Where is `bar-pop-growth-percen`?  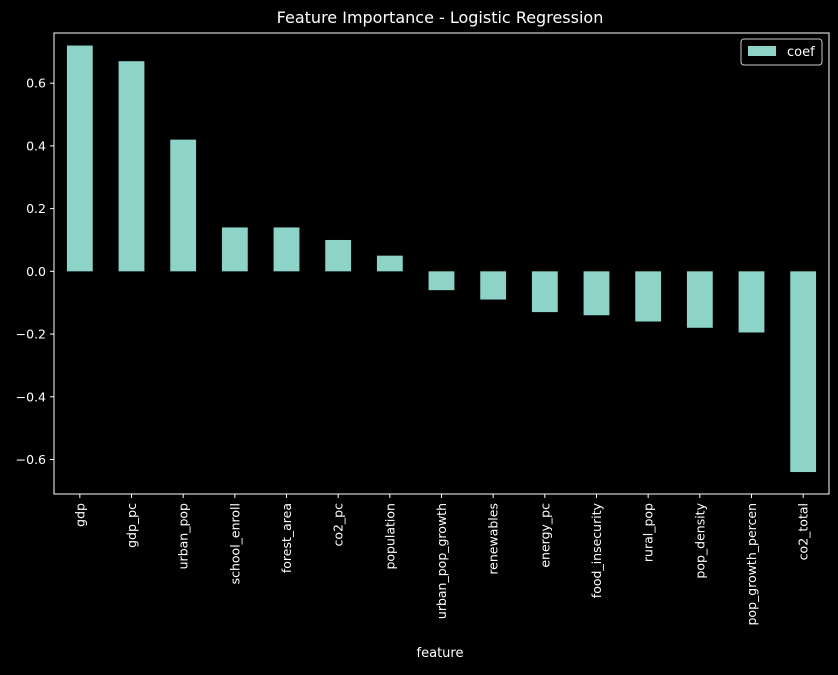
bar-pop-growth-percen is located at coordinates (751, 302).